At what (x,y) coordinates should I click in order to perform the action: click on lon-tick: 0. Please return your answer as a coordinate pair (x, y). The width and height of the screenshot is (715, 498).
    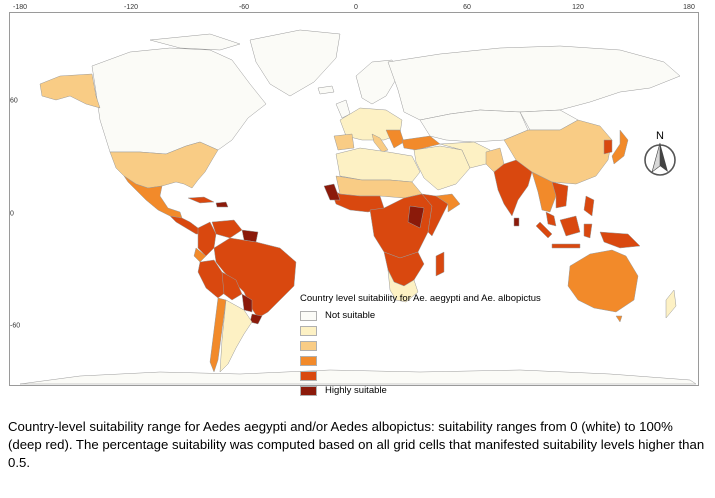
    Looking at the image, I should click on (356, 7).